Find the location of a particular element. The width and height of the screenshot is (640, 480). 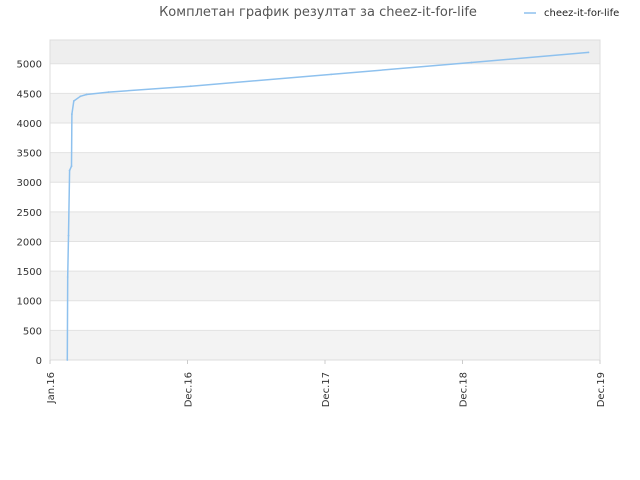

y-tick-label: 3000 is located at coordinates (29, 183).